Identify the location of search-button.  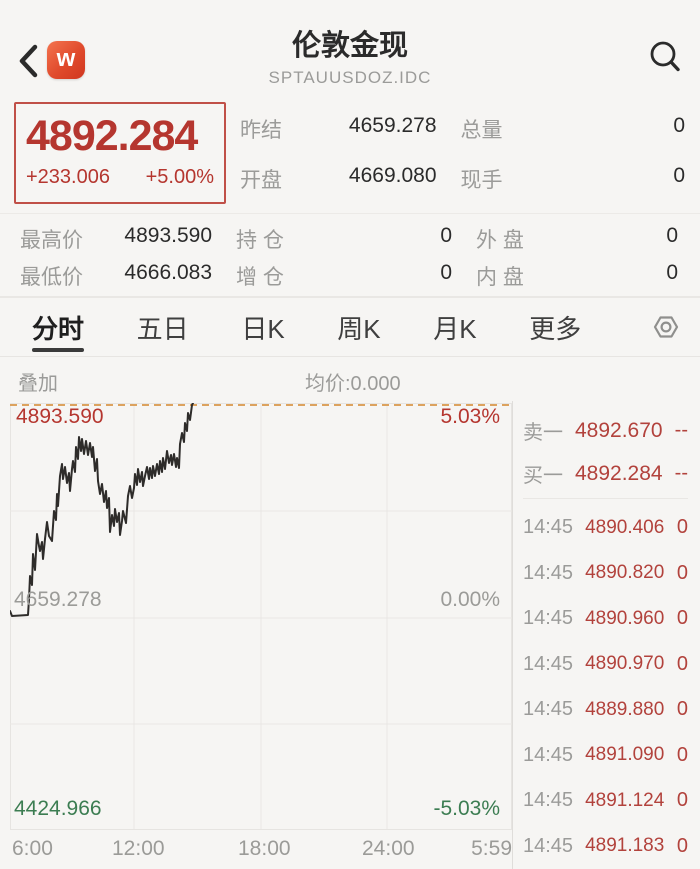
(665, 58).